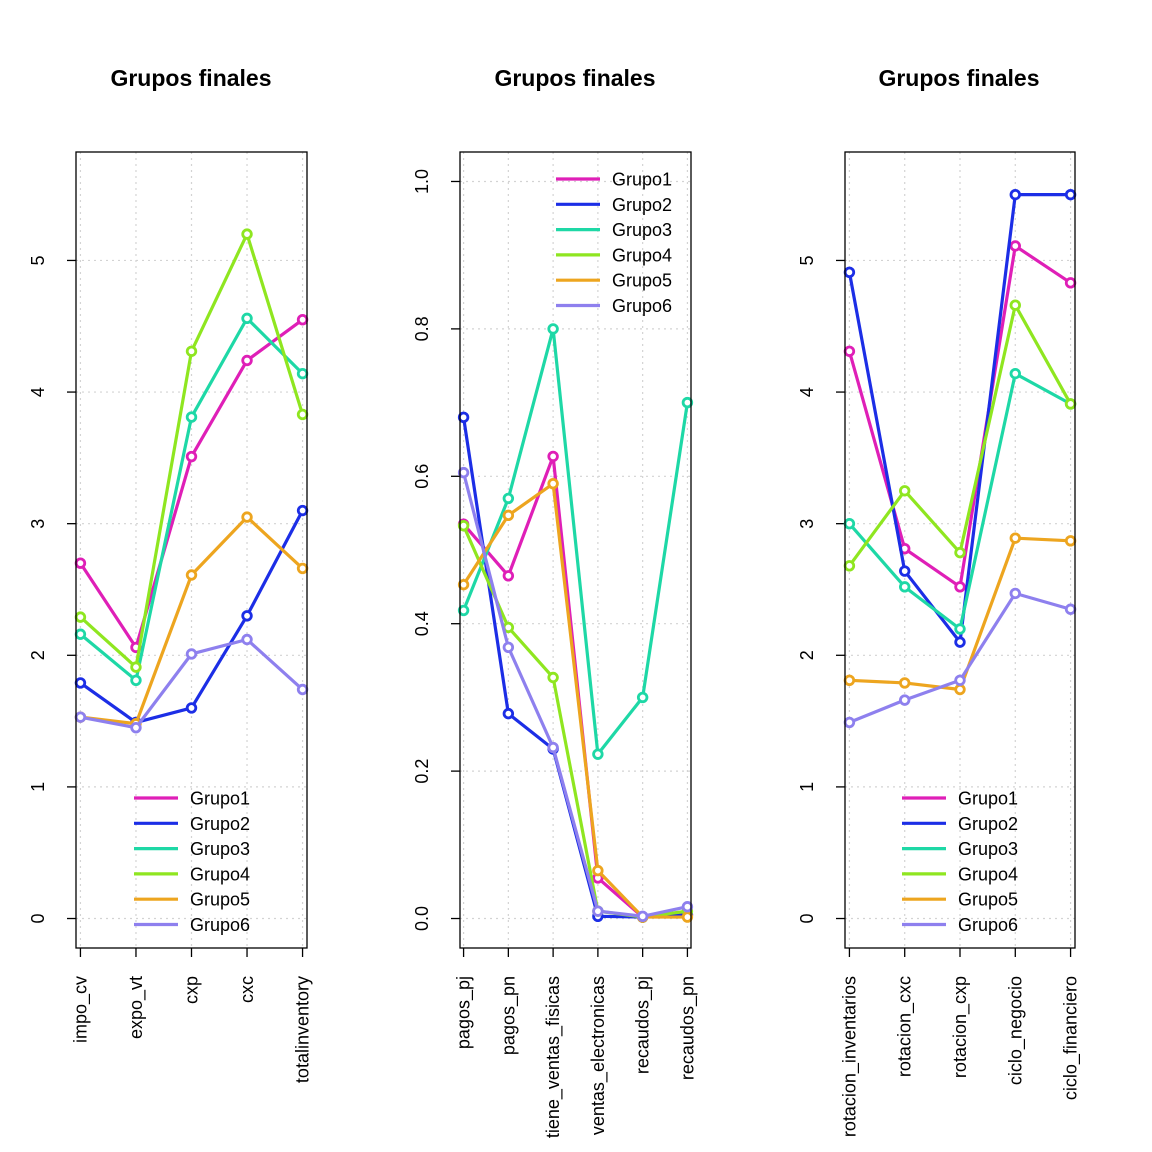  What do you see at coordinates (80, 1009) in the screenshot?
I see `x-tick-label: impo_cv` at bounding box center [80, 1009].